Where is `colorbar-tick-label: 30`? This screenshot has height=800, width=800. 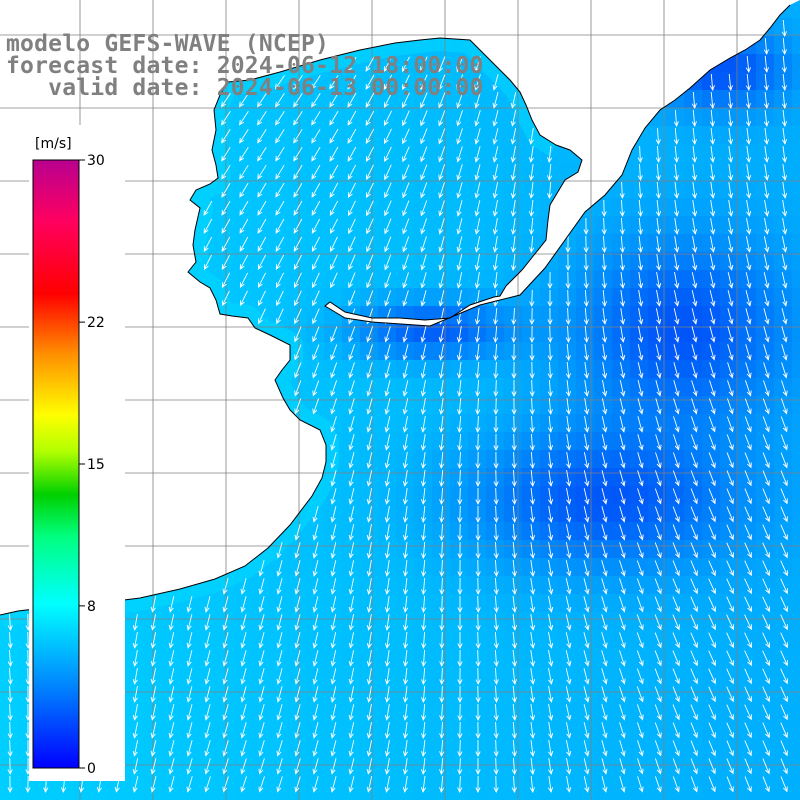
colorbar-tick-label: 30 is located at coordinates (96, 161).